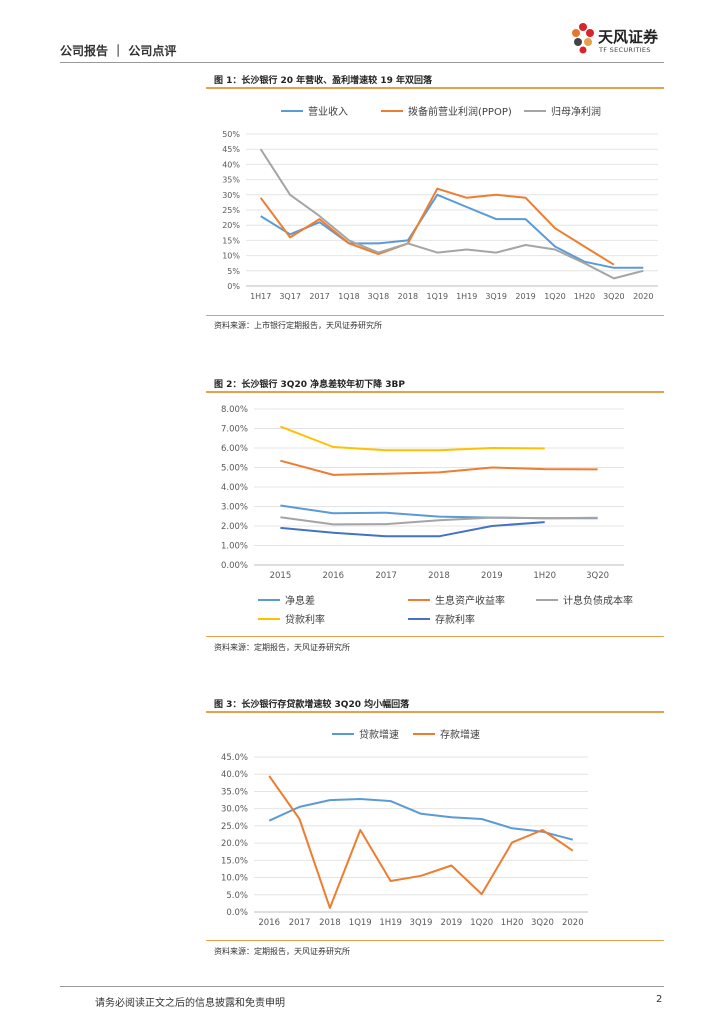 This screenshot has width=724, height=1024. What do you see at coordinates (305, 619) in the screenshot?
I see `legend-label-4: 贷款利率` at bounding box center [305, 619].